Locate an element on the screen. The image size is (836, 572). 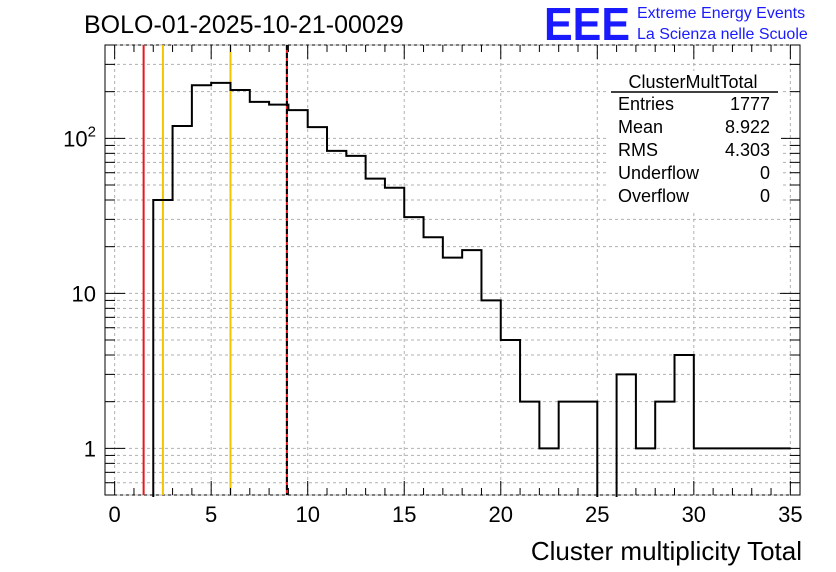
y-tick-label: 1 is located at coordinates (90, 448).